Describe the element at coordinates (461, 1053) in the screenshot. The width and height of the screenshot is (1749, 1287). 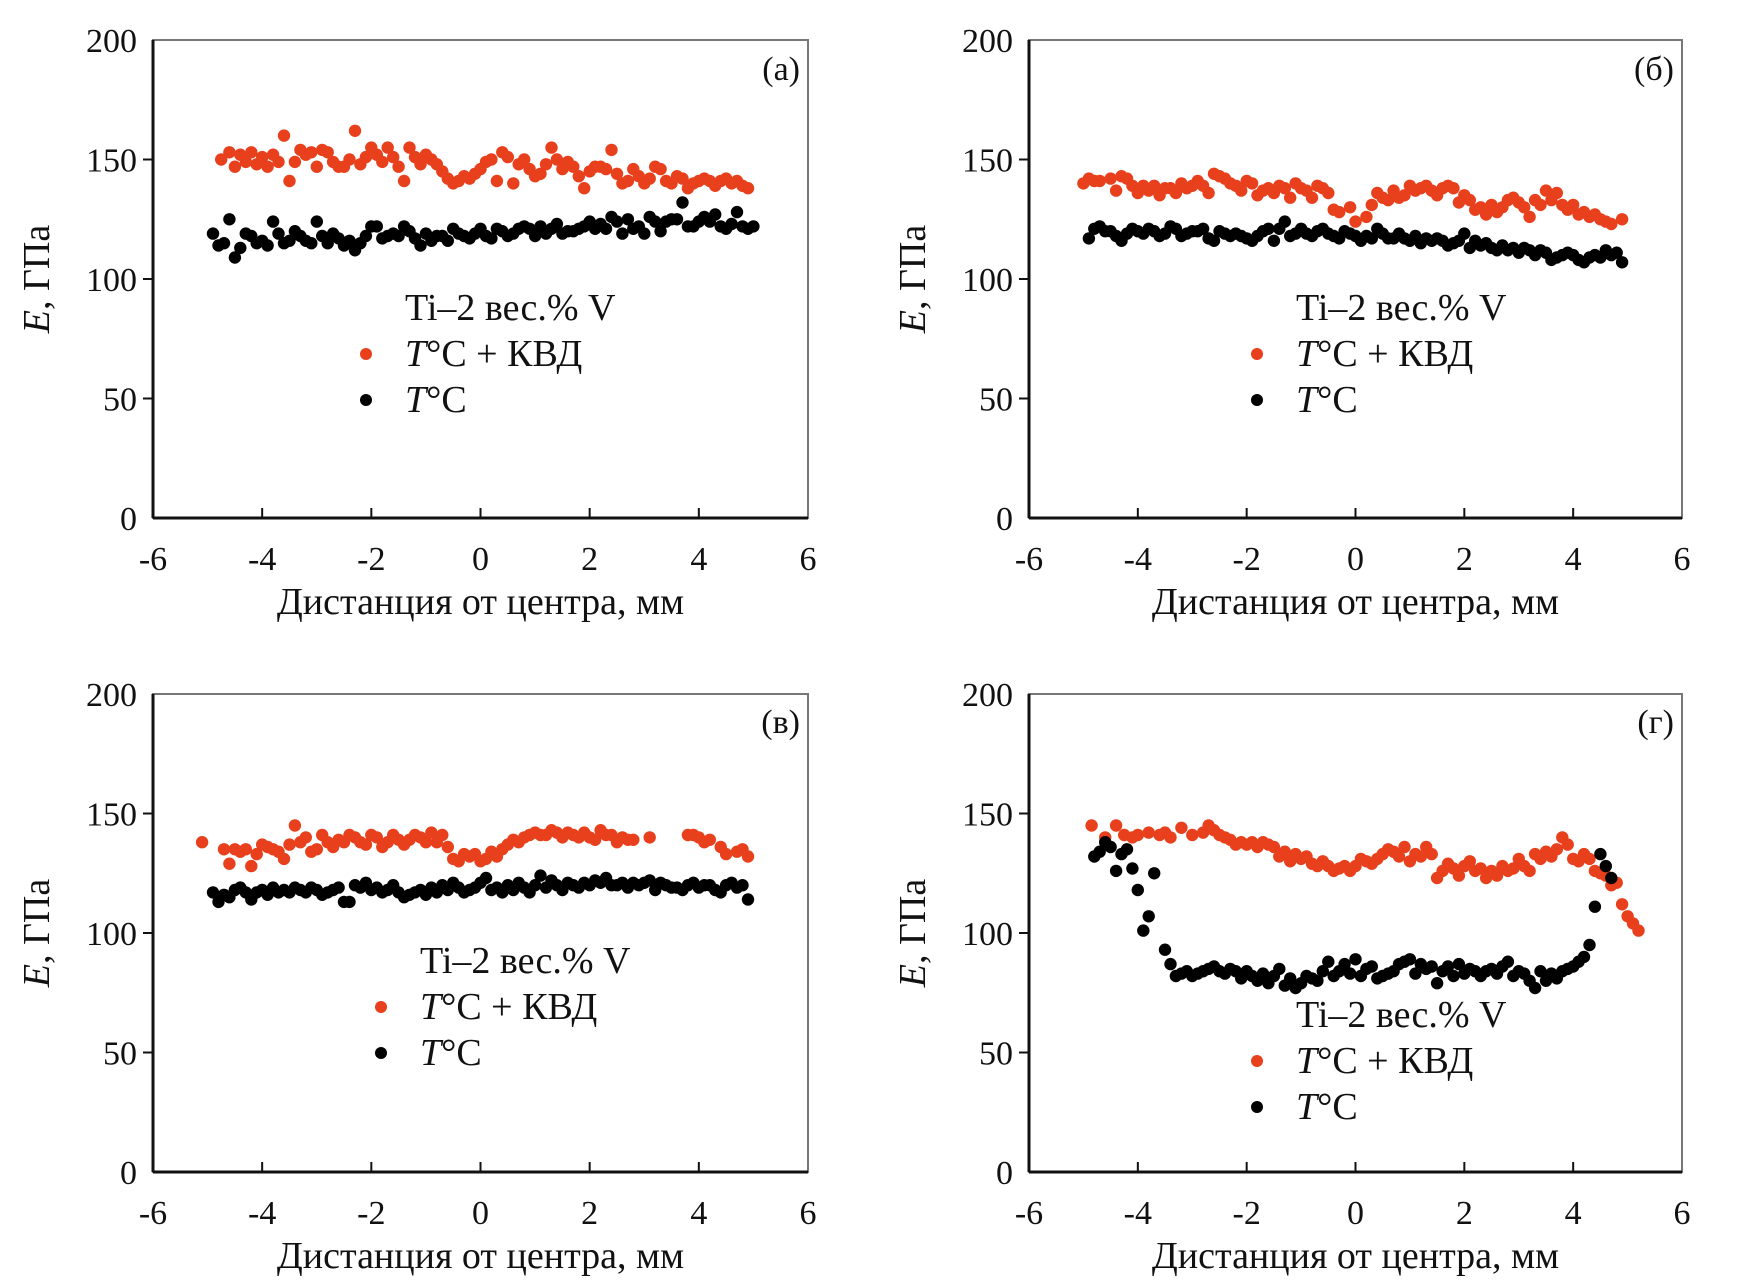
I see `legend-label: °C` at that location.